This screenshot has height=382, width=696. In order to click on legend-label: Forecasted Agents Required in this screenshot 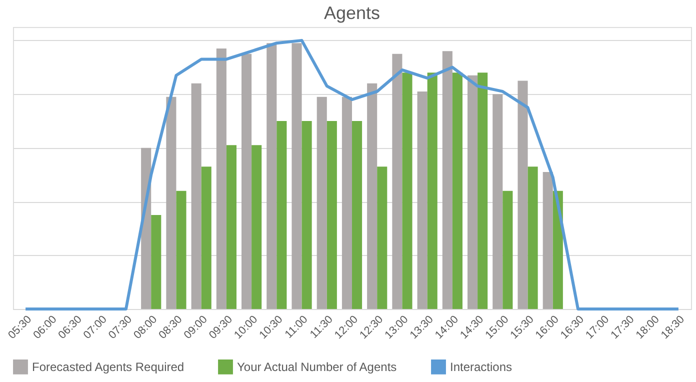, I will do `click(108, 367)`.